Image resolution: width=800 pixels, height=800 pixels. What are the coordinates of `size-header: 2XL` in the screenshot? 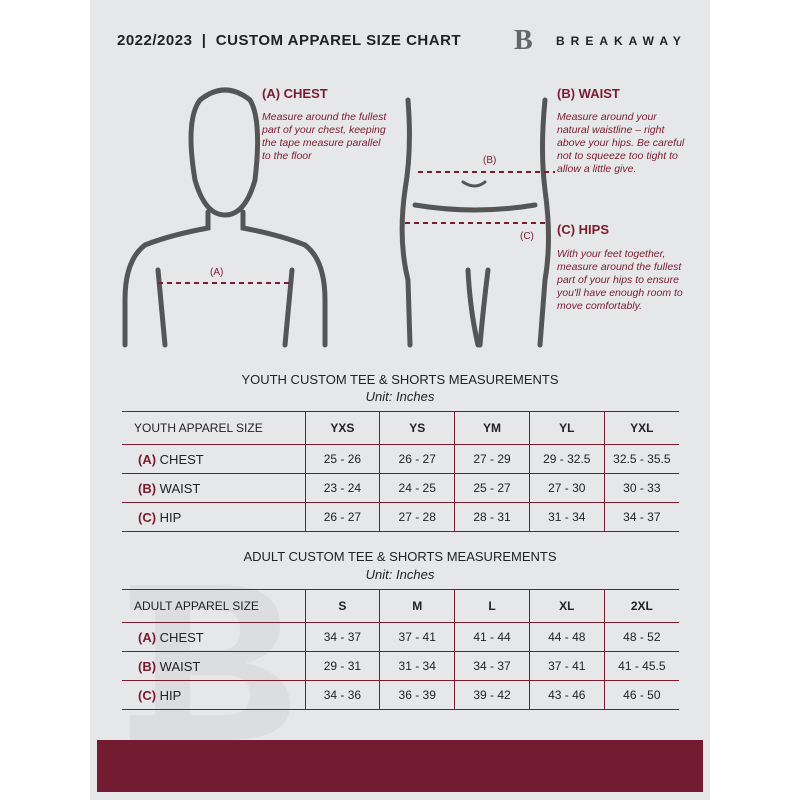 It's located at (641, 606).